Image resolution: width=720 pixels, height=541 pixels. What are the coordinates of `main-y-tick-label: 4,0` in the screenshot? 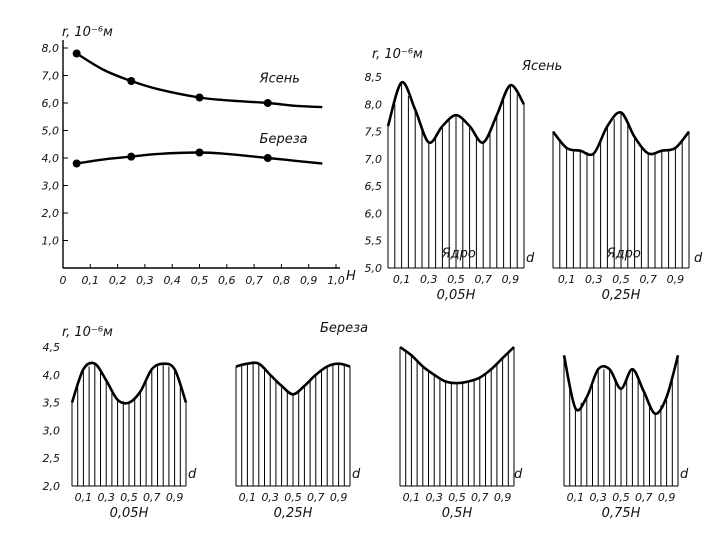 It's located at (51, 158).